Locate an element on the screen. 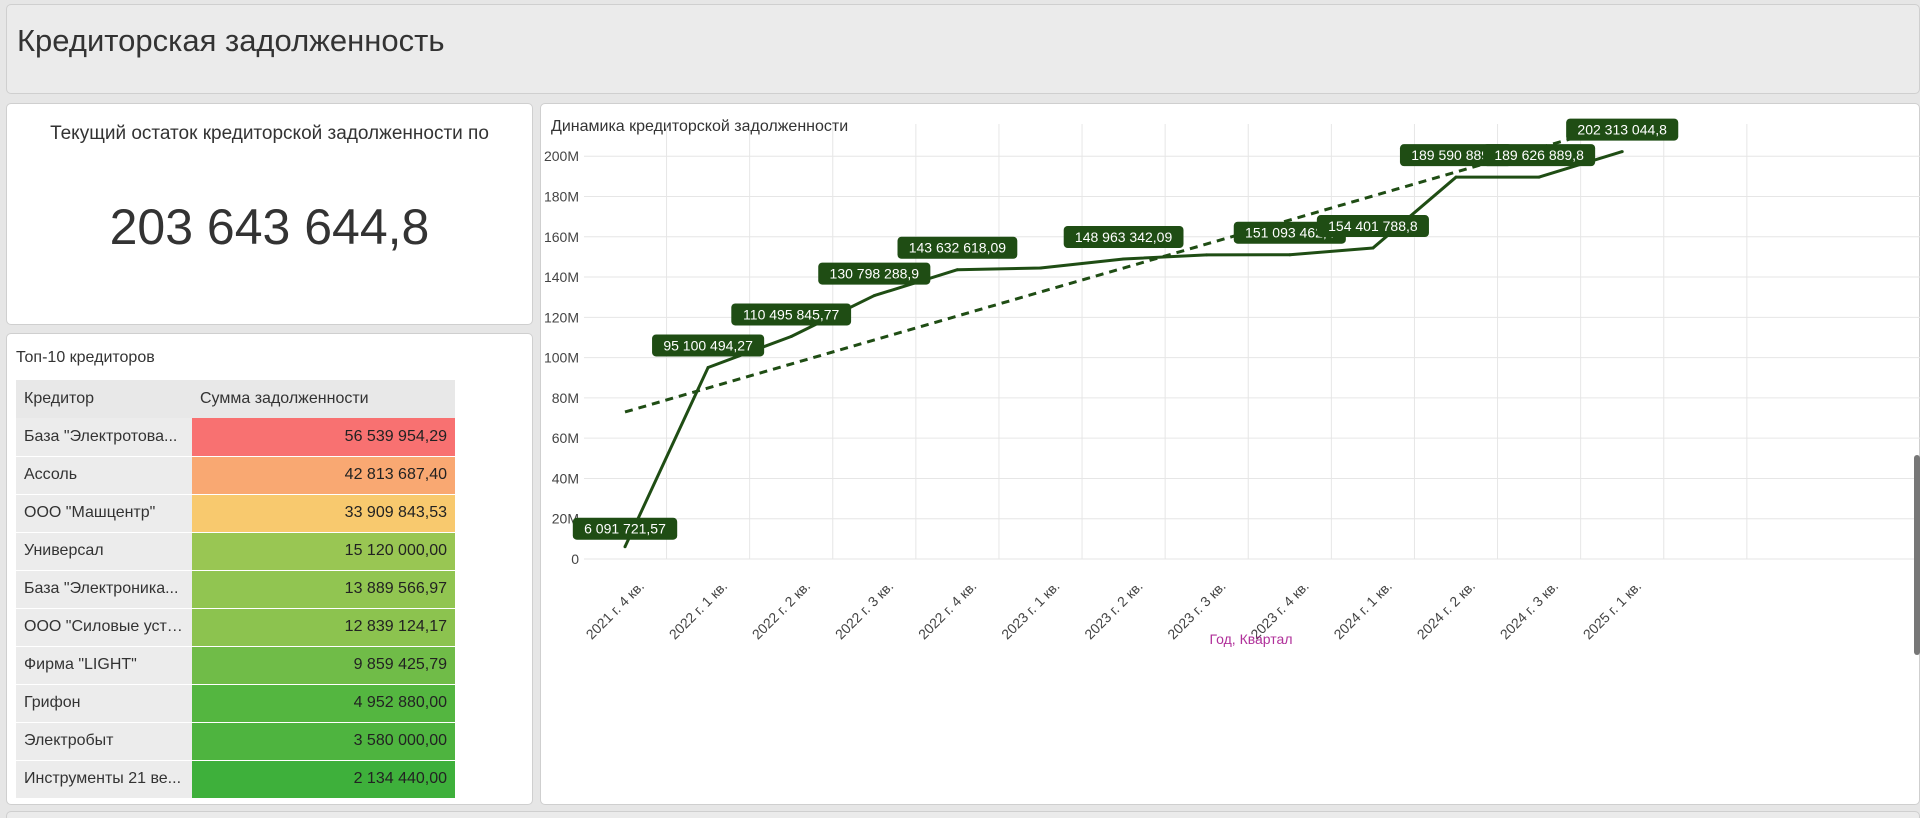 The width and height of the screenshot is (1920, 818). y-tick-label: 100M is located at coordinates (561, 358).